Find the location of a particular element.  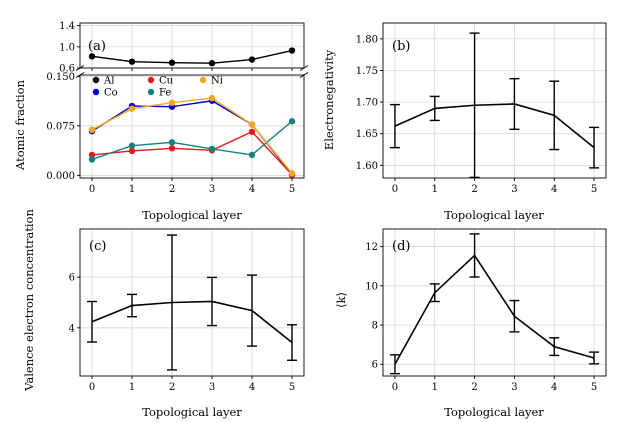

panel-d-xtick-label-5: 5 is located at coordinates (594, 387).